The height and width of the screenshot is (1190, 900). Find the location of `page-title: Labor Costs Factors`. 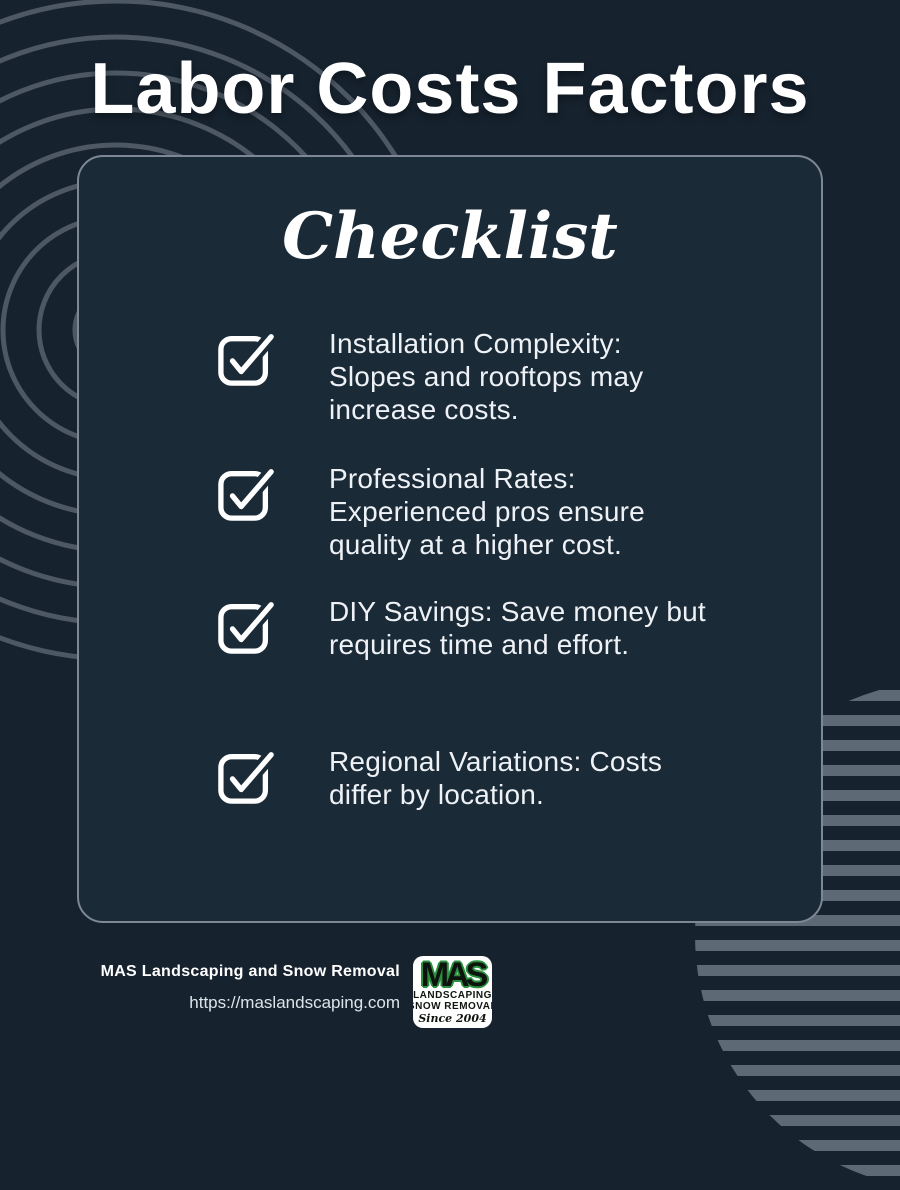

page-title: Labor Costs Factors is located at coordinates (450, 89).